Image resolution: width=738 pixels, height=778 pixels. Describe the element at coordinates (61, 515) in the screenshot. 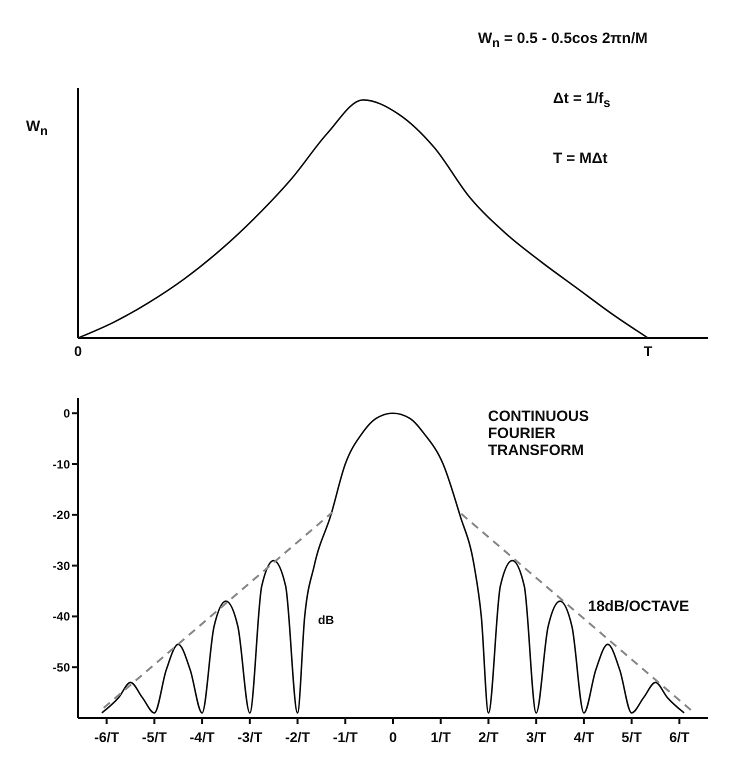

I see `y-tick-label: -20` at that location.